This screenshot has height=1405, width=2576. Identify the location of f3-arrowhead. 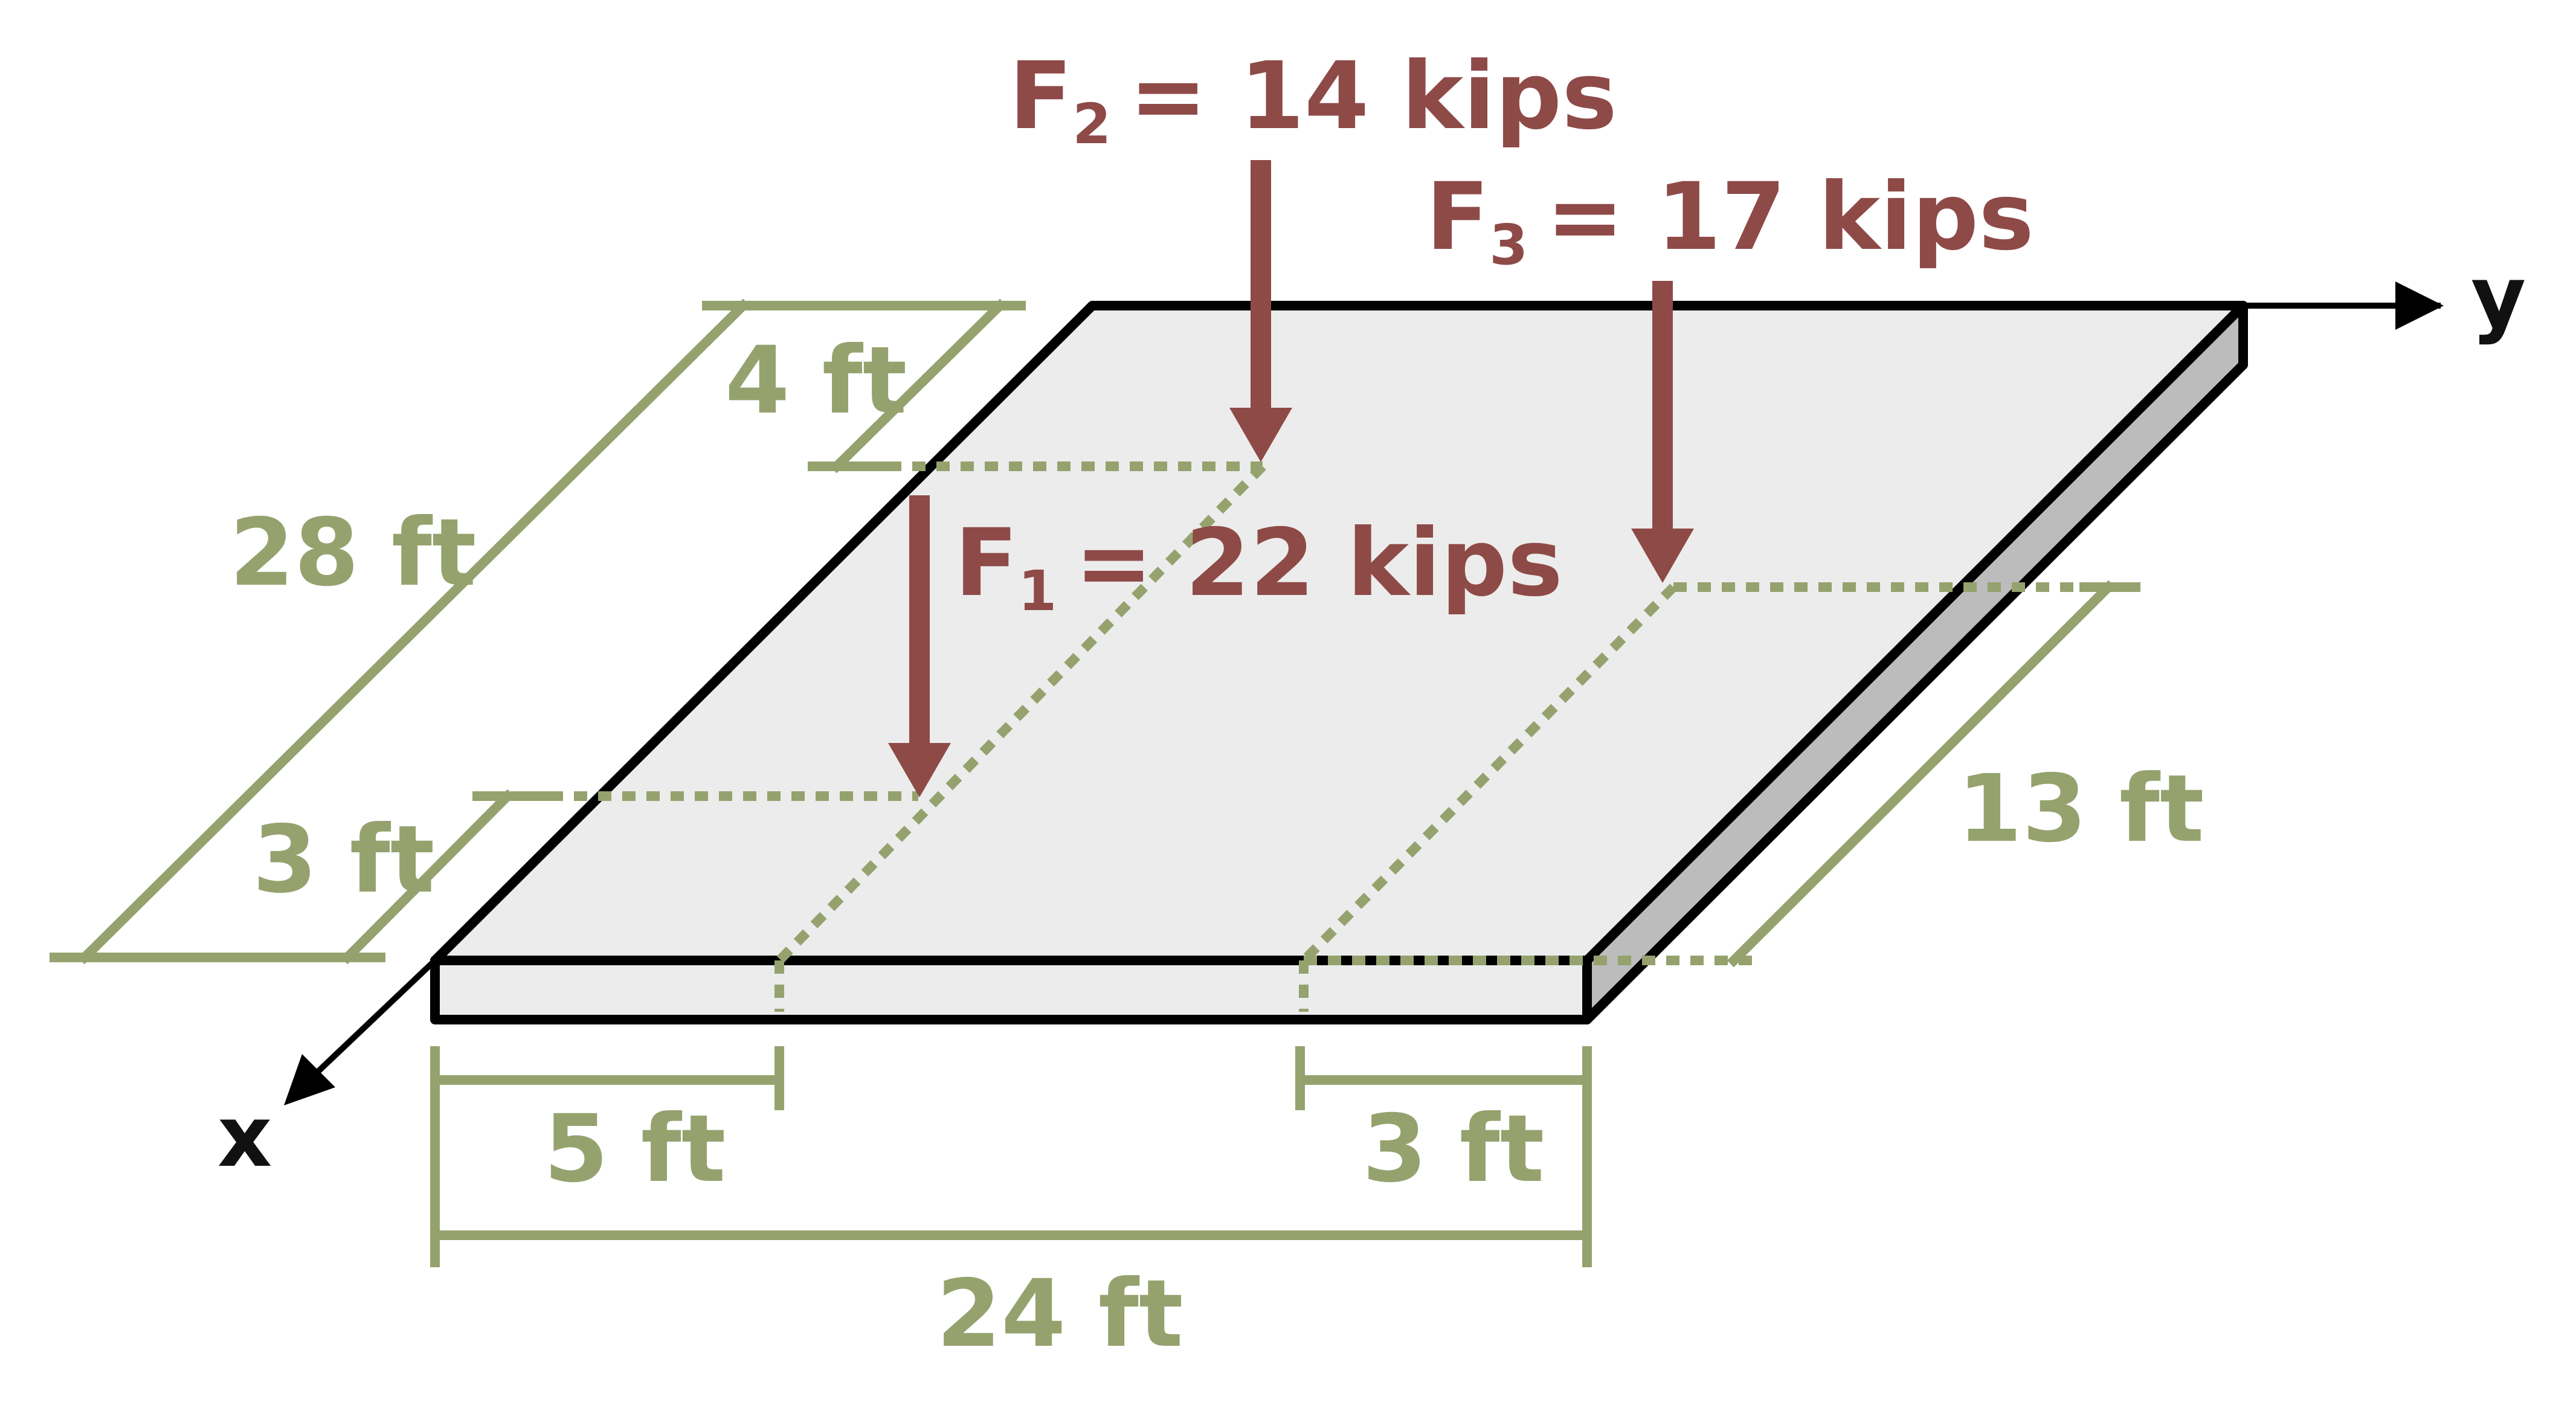
(1663, 556).